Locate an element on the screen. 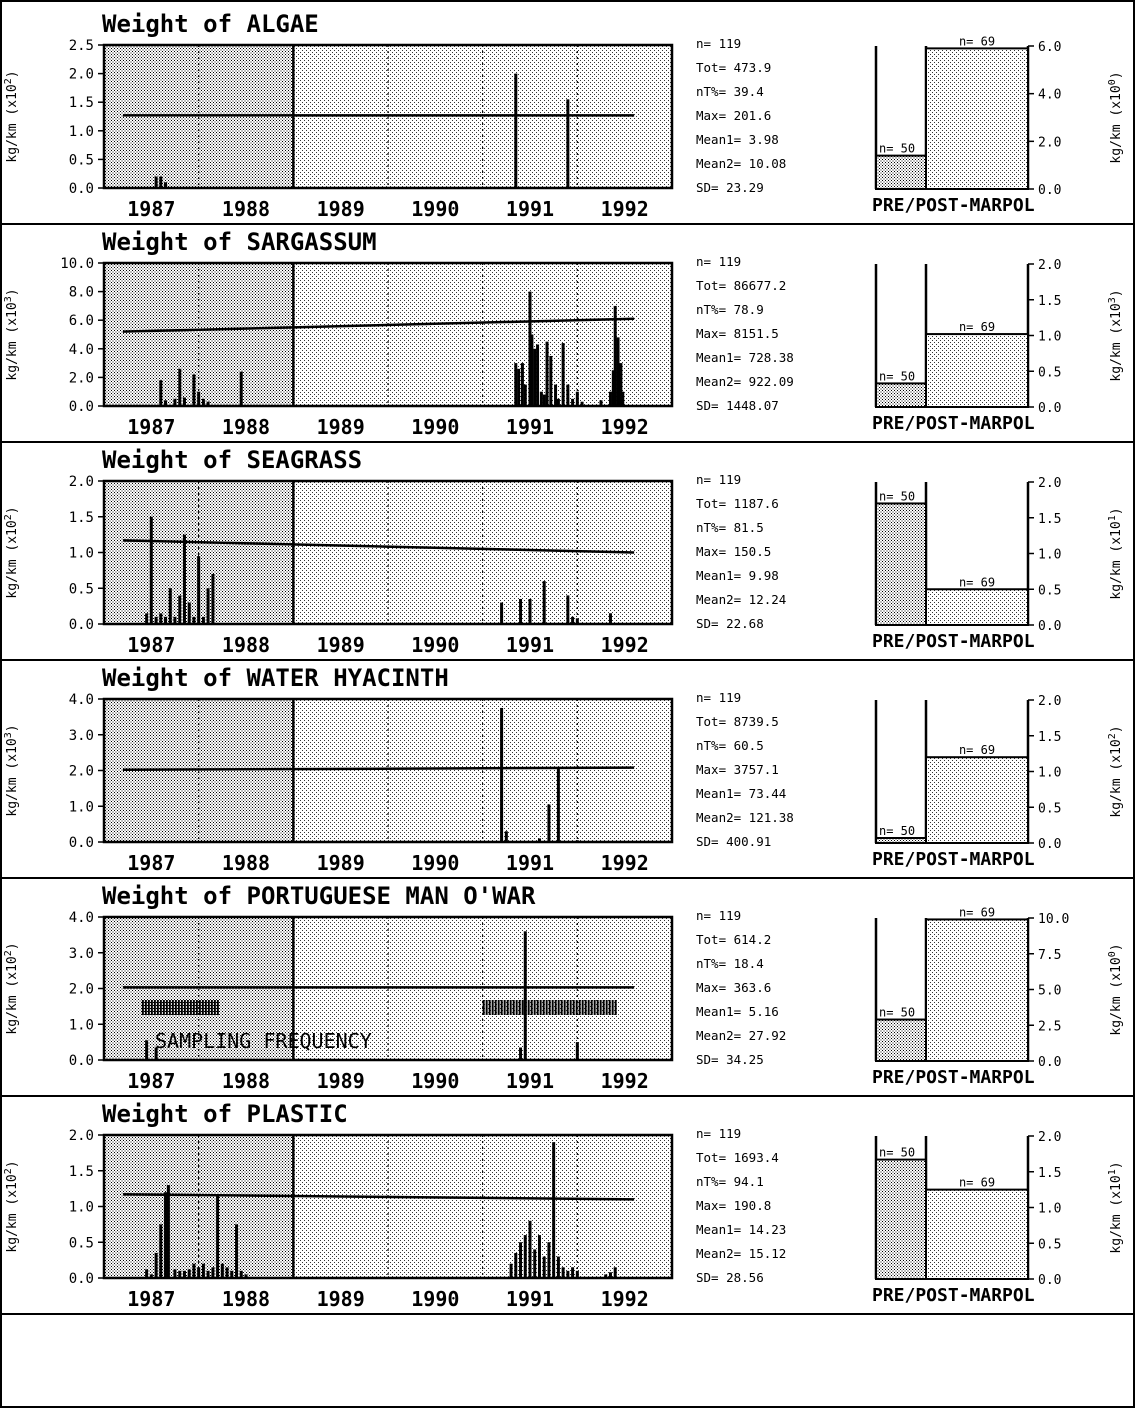  pre-marpol-region is located at coordinates (199, 334).